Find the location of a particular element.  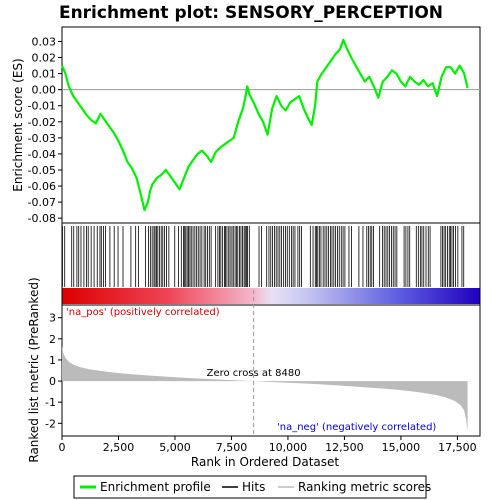

legend-label-ranking-metric: Ranking metric scores is located at coordinates (364, 487).